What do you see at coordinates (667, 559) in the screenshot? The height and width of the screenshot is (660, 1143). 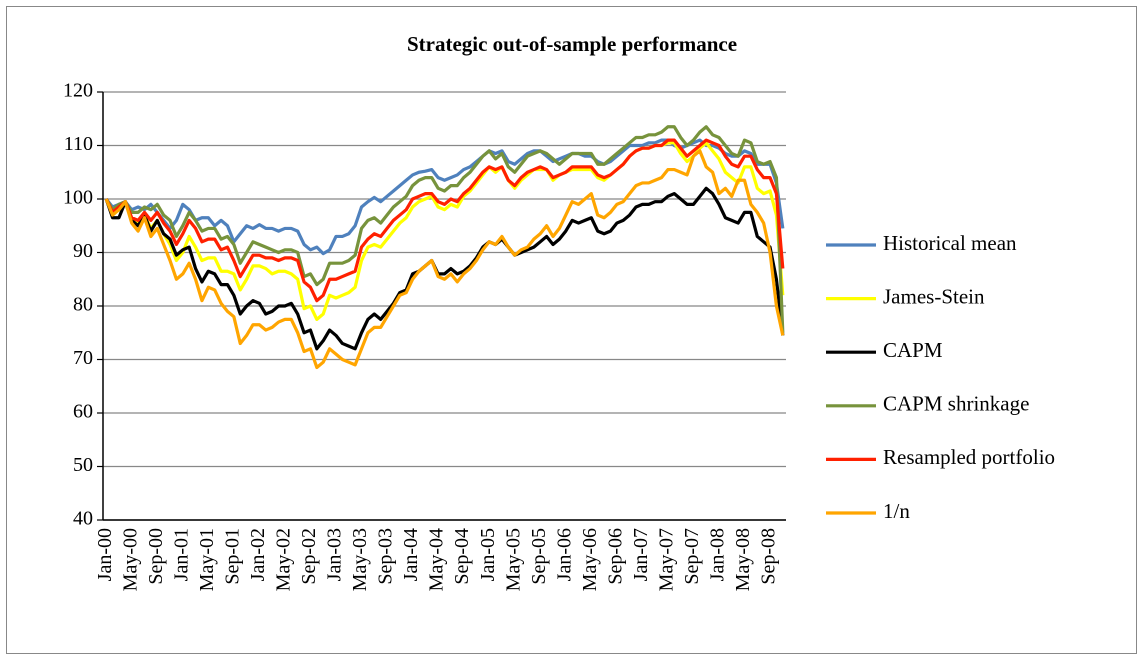 I see `x-tick-label: May-07` at bounding box center [667, 559].